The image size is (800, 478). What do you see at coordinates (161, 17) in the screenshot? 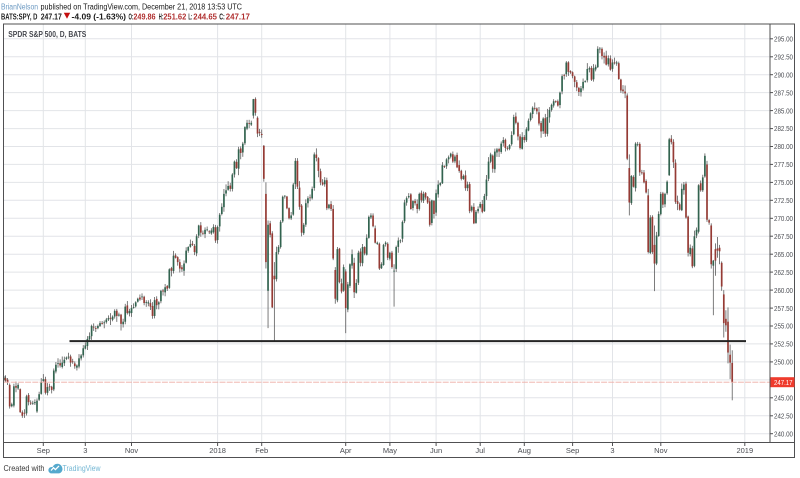
I see `svg-text: H:` at bounding box center [161, 17].